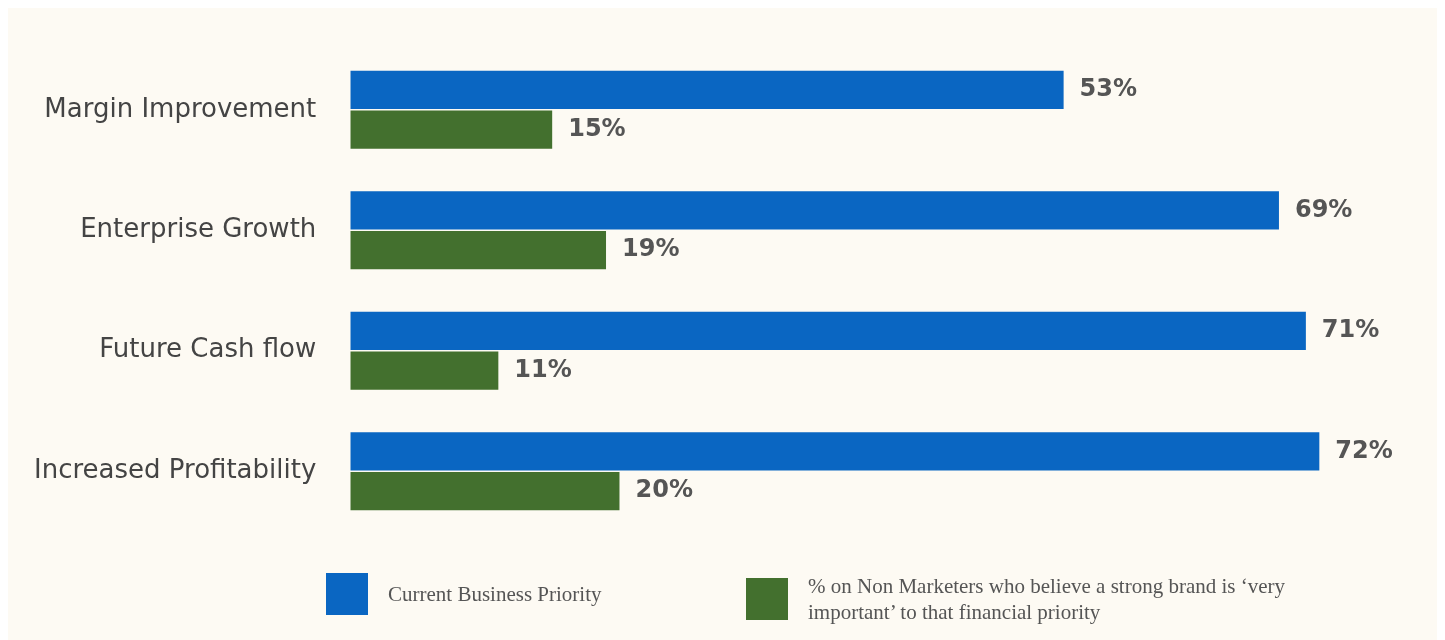  Describe the element at coordinates (175, 468) in the screenshot. I see `y-tick-label: Increased Profitability` at that location.